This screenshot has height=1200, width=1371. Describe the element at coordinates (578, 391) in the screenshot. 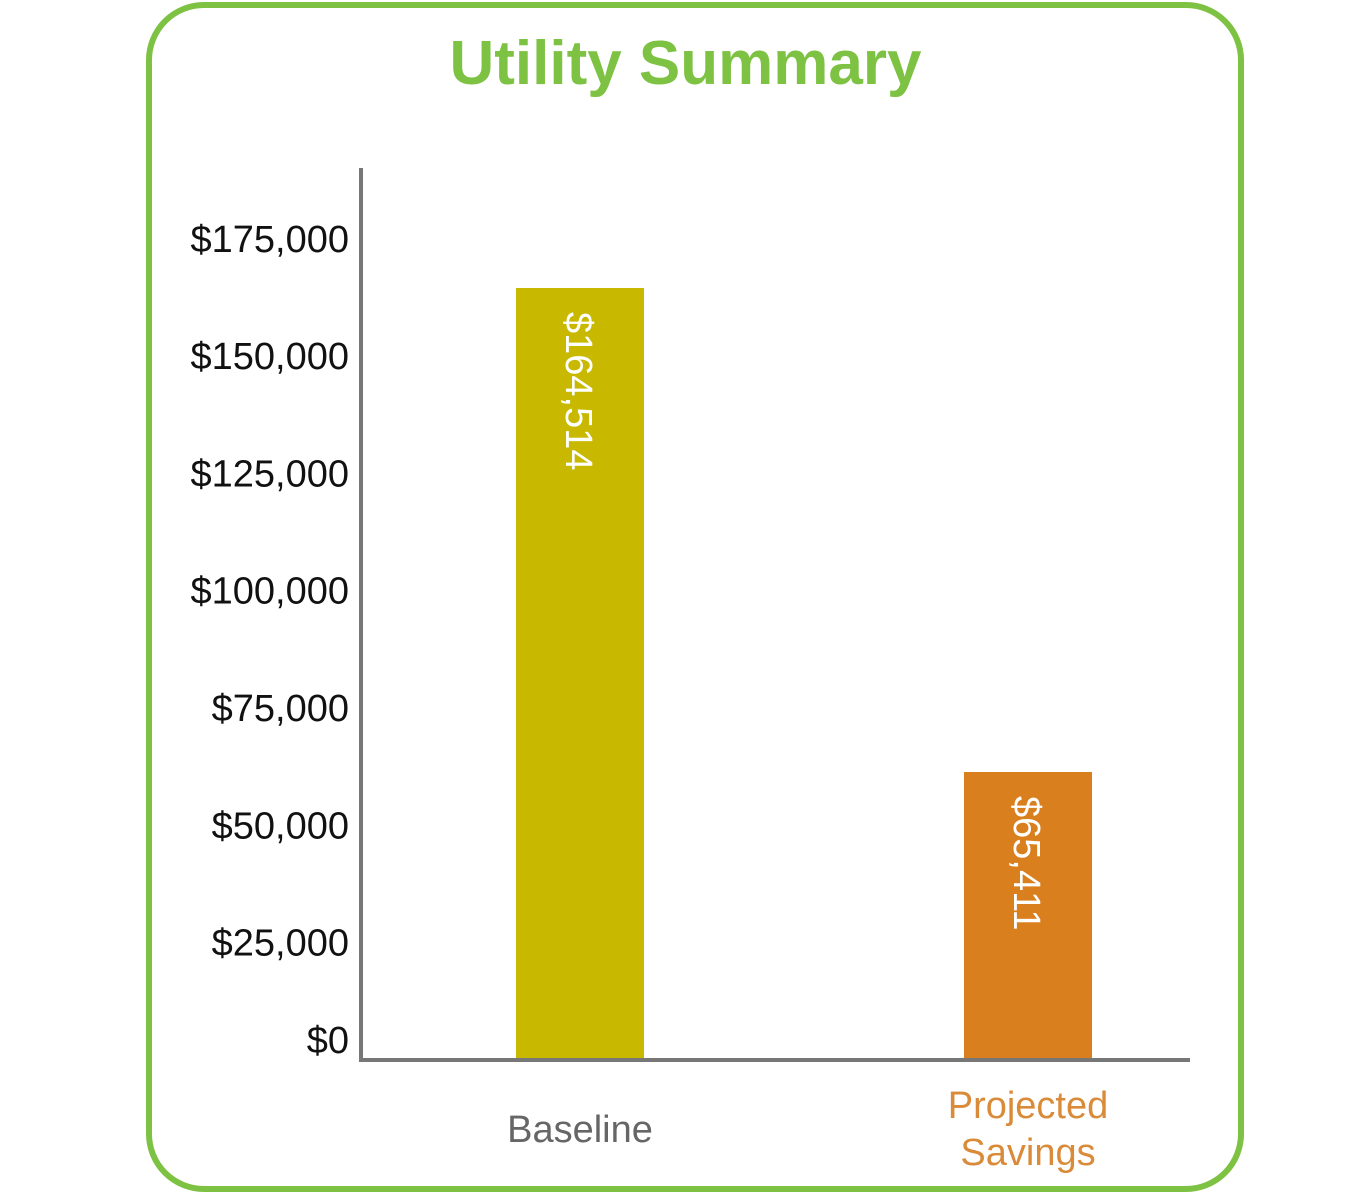

I see `bar-data-label: $164,514` at that location.